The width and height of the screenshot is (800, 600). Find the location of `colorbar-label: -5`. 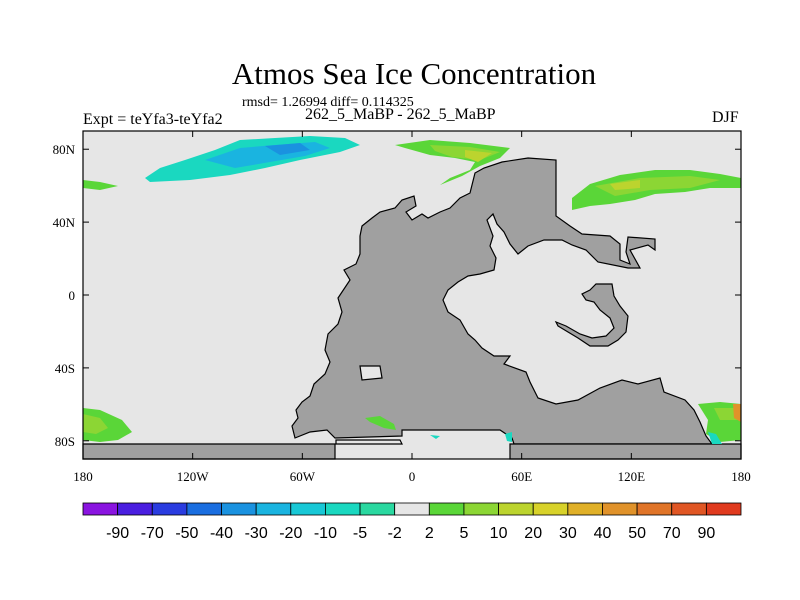

colorbar-label: -5 is located at coordinates (360, 533).